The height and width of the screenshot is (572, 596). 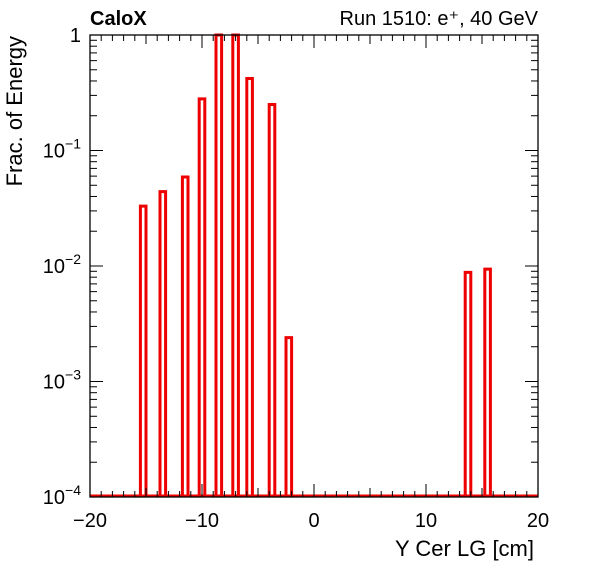 What do you see at coordinates (75, 36) in the screenshot?
I see `y-tick-label: 1` at bounding box center [75, 36].